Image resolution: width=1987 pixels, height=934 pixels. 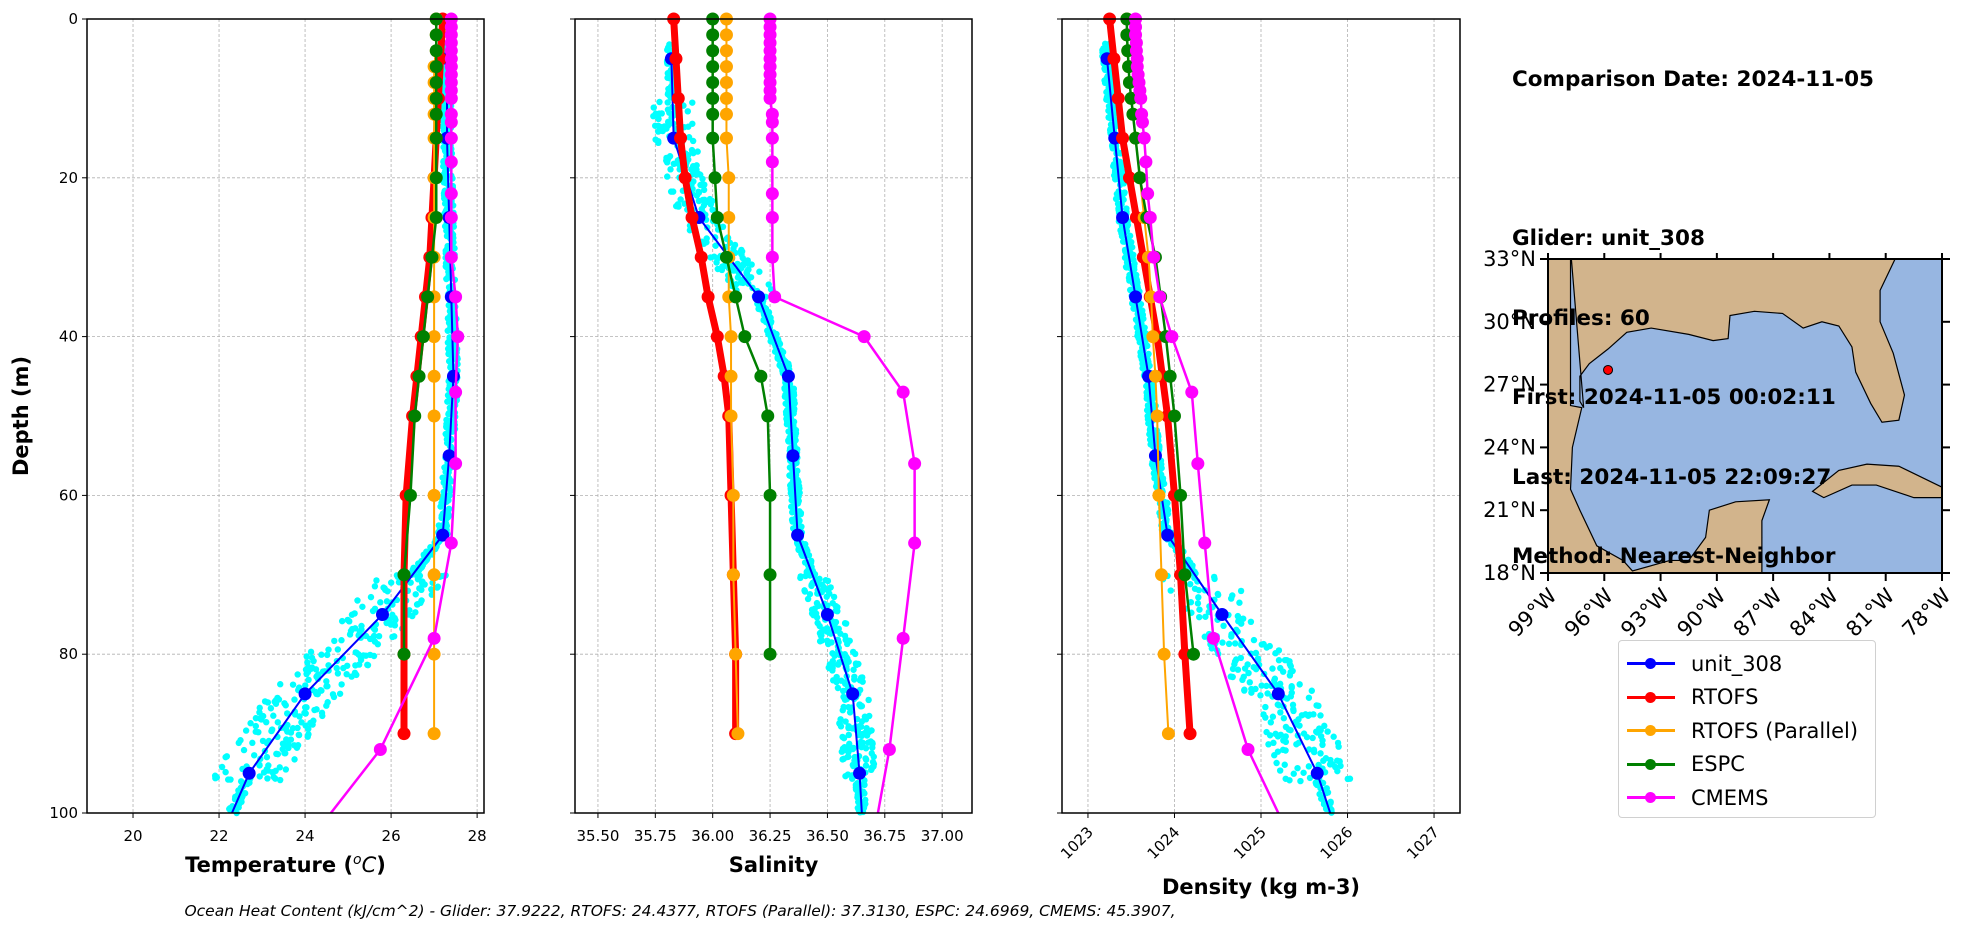 What do you see at coordinates (218, 836) in the screenshot?
I see `x-tick-label: 22` at bounding box center [218, 836].